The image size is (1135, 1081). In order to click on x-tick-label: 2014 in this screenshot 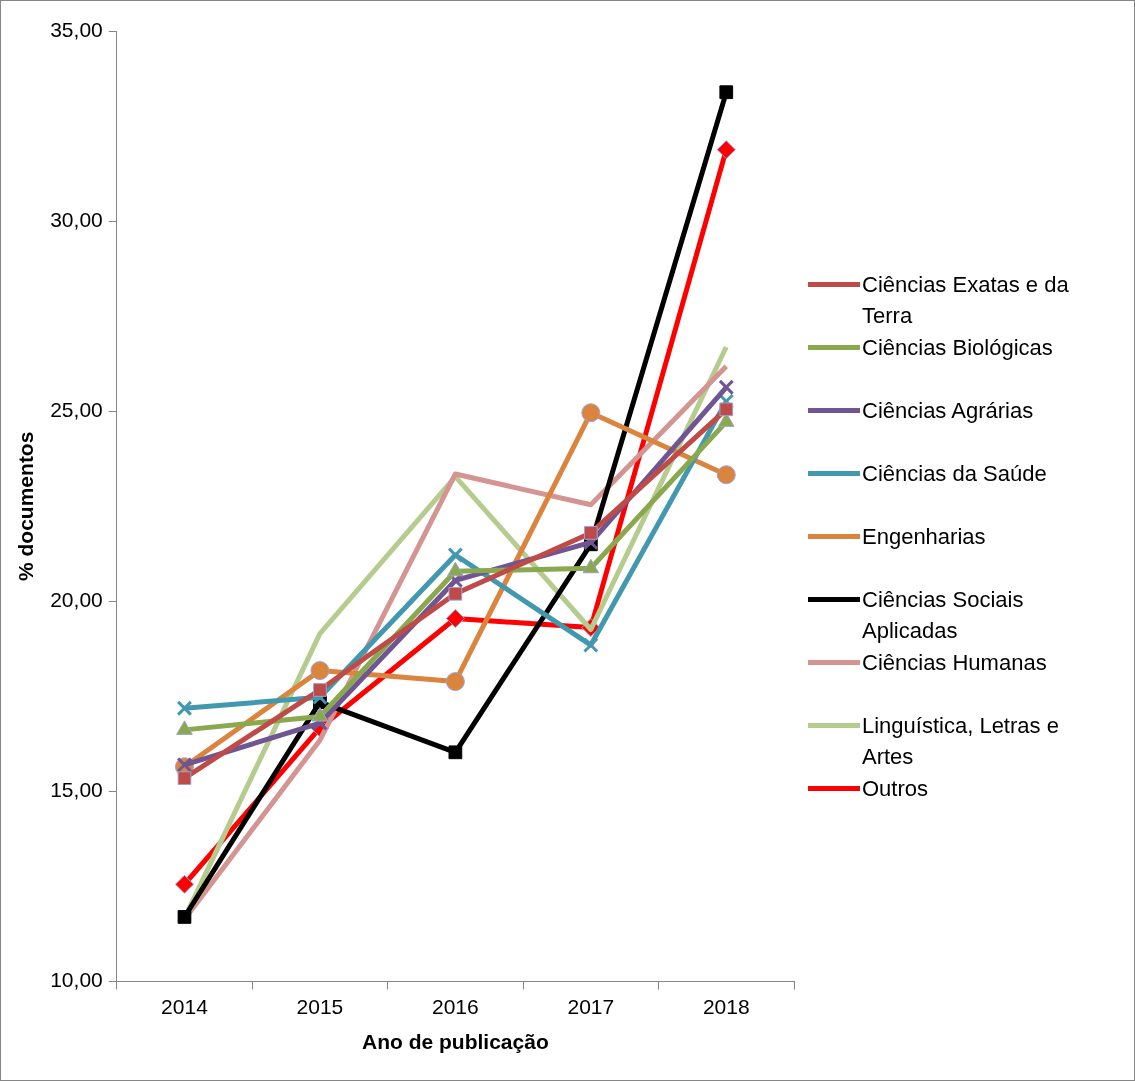, I will do `click(185, 1006)`.